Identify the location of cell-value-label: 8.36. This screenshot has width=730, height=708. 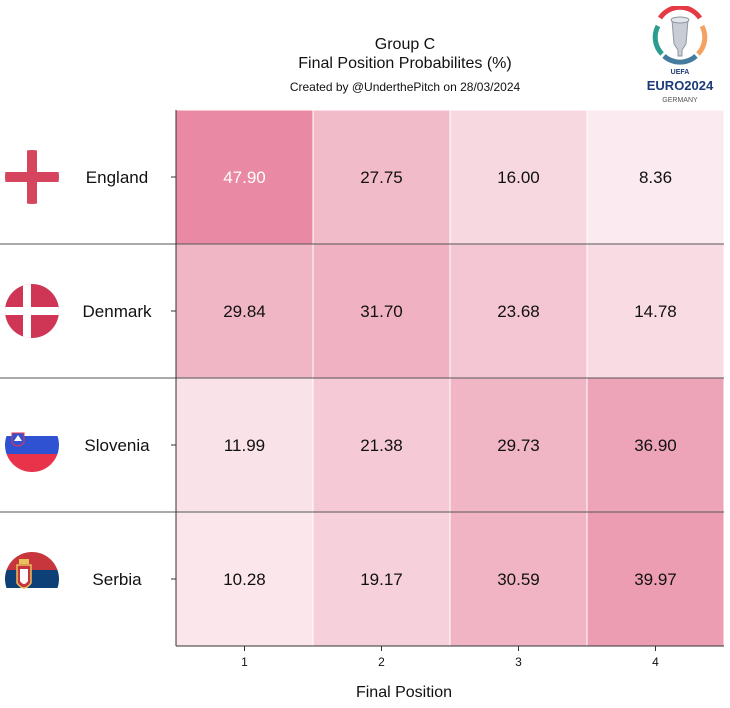
(655, 177).